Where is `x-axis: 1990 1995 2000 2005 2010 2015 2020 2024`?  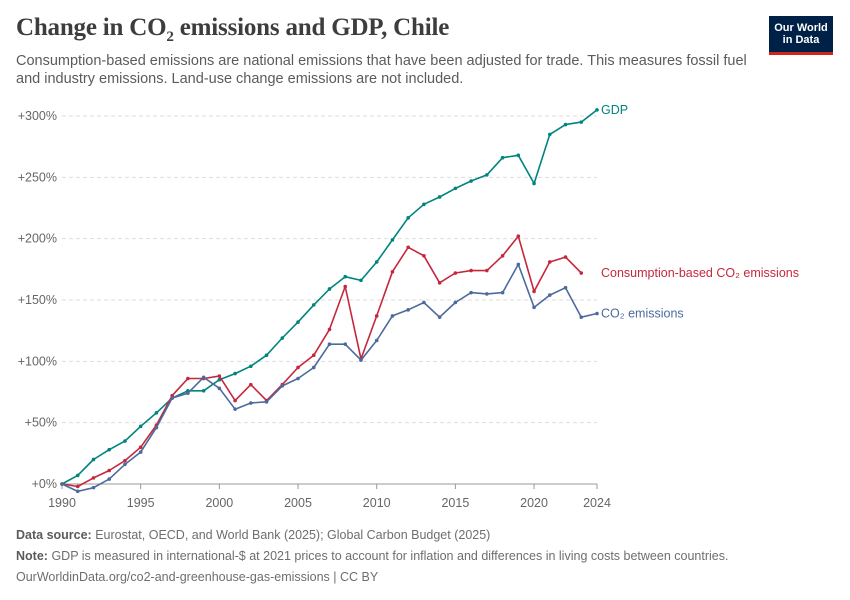
x-axis: 1990 1995 2000 2005 2010 2015 2020 2024 is located at coordinates (329, 496).